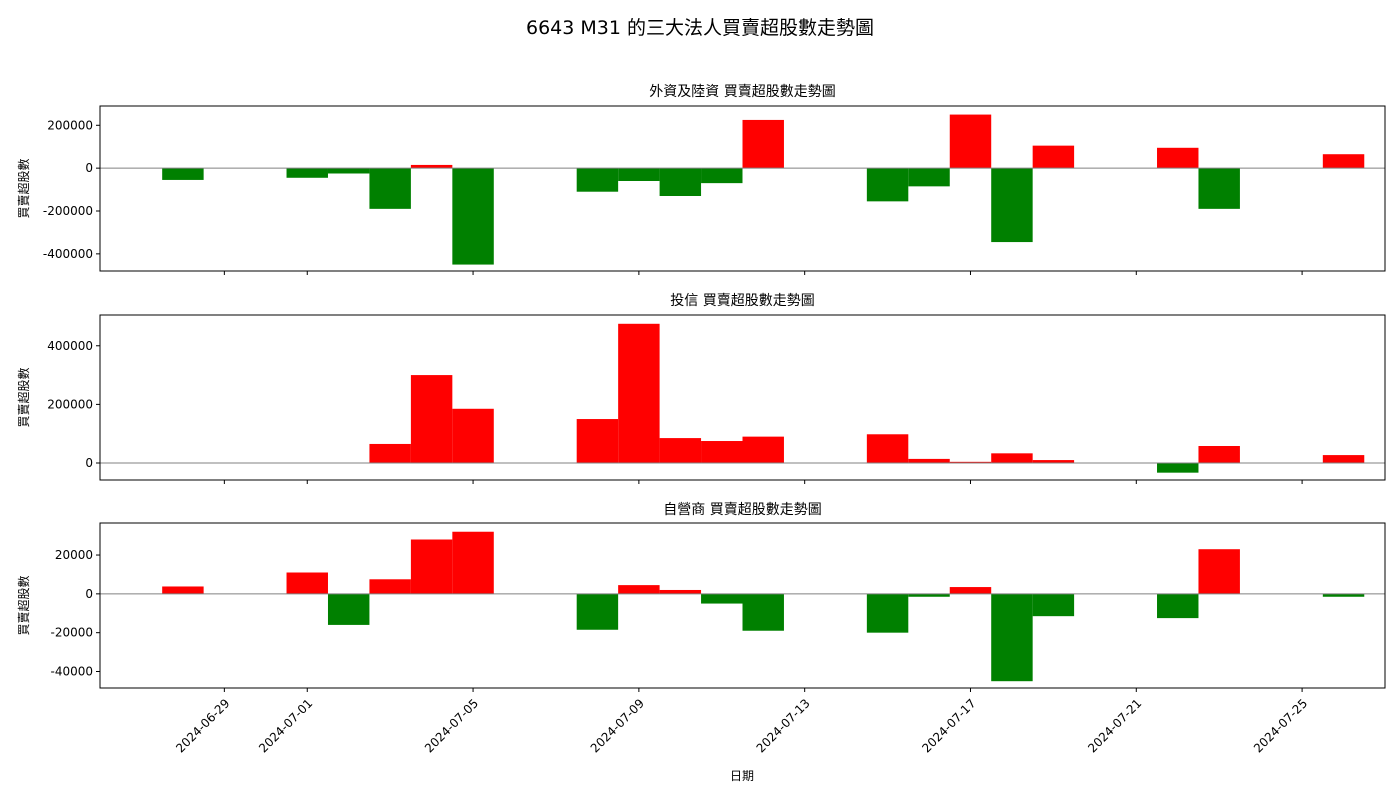 The image size is (1400, 800). What do you see at coordinates (70, 346) in the screenshot?
I see `y-tick-label: 400000` at bounding box center [70, 346].